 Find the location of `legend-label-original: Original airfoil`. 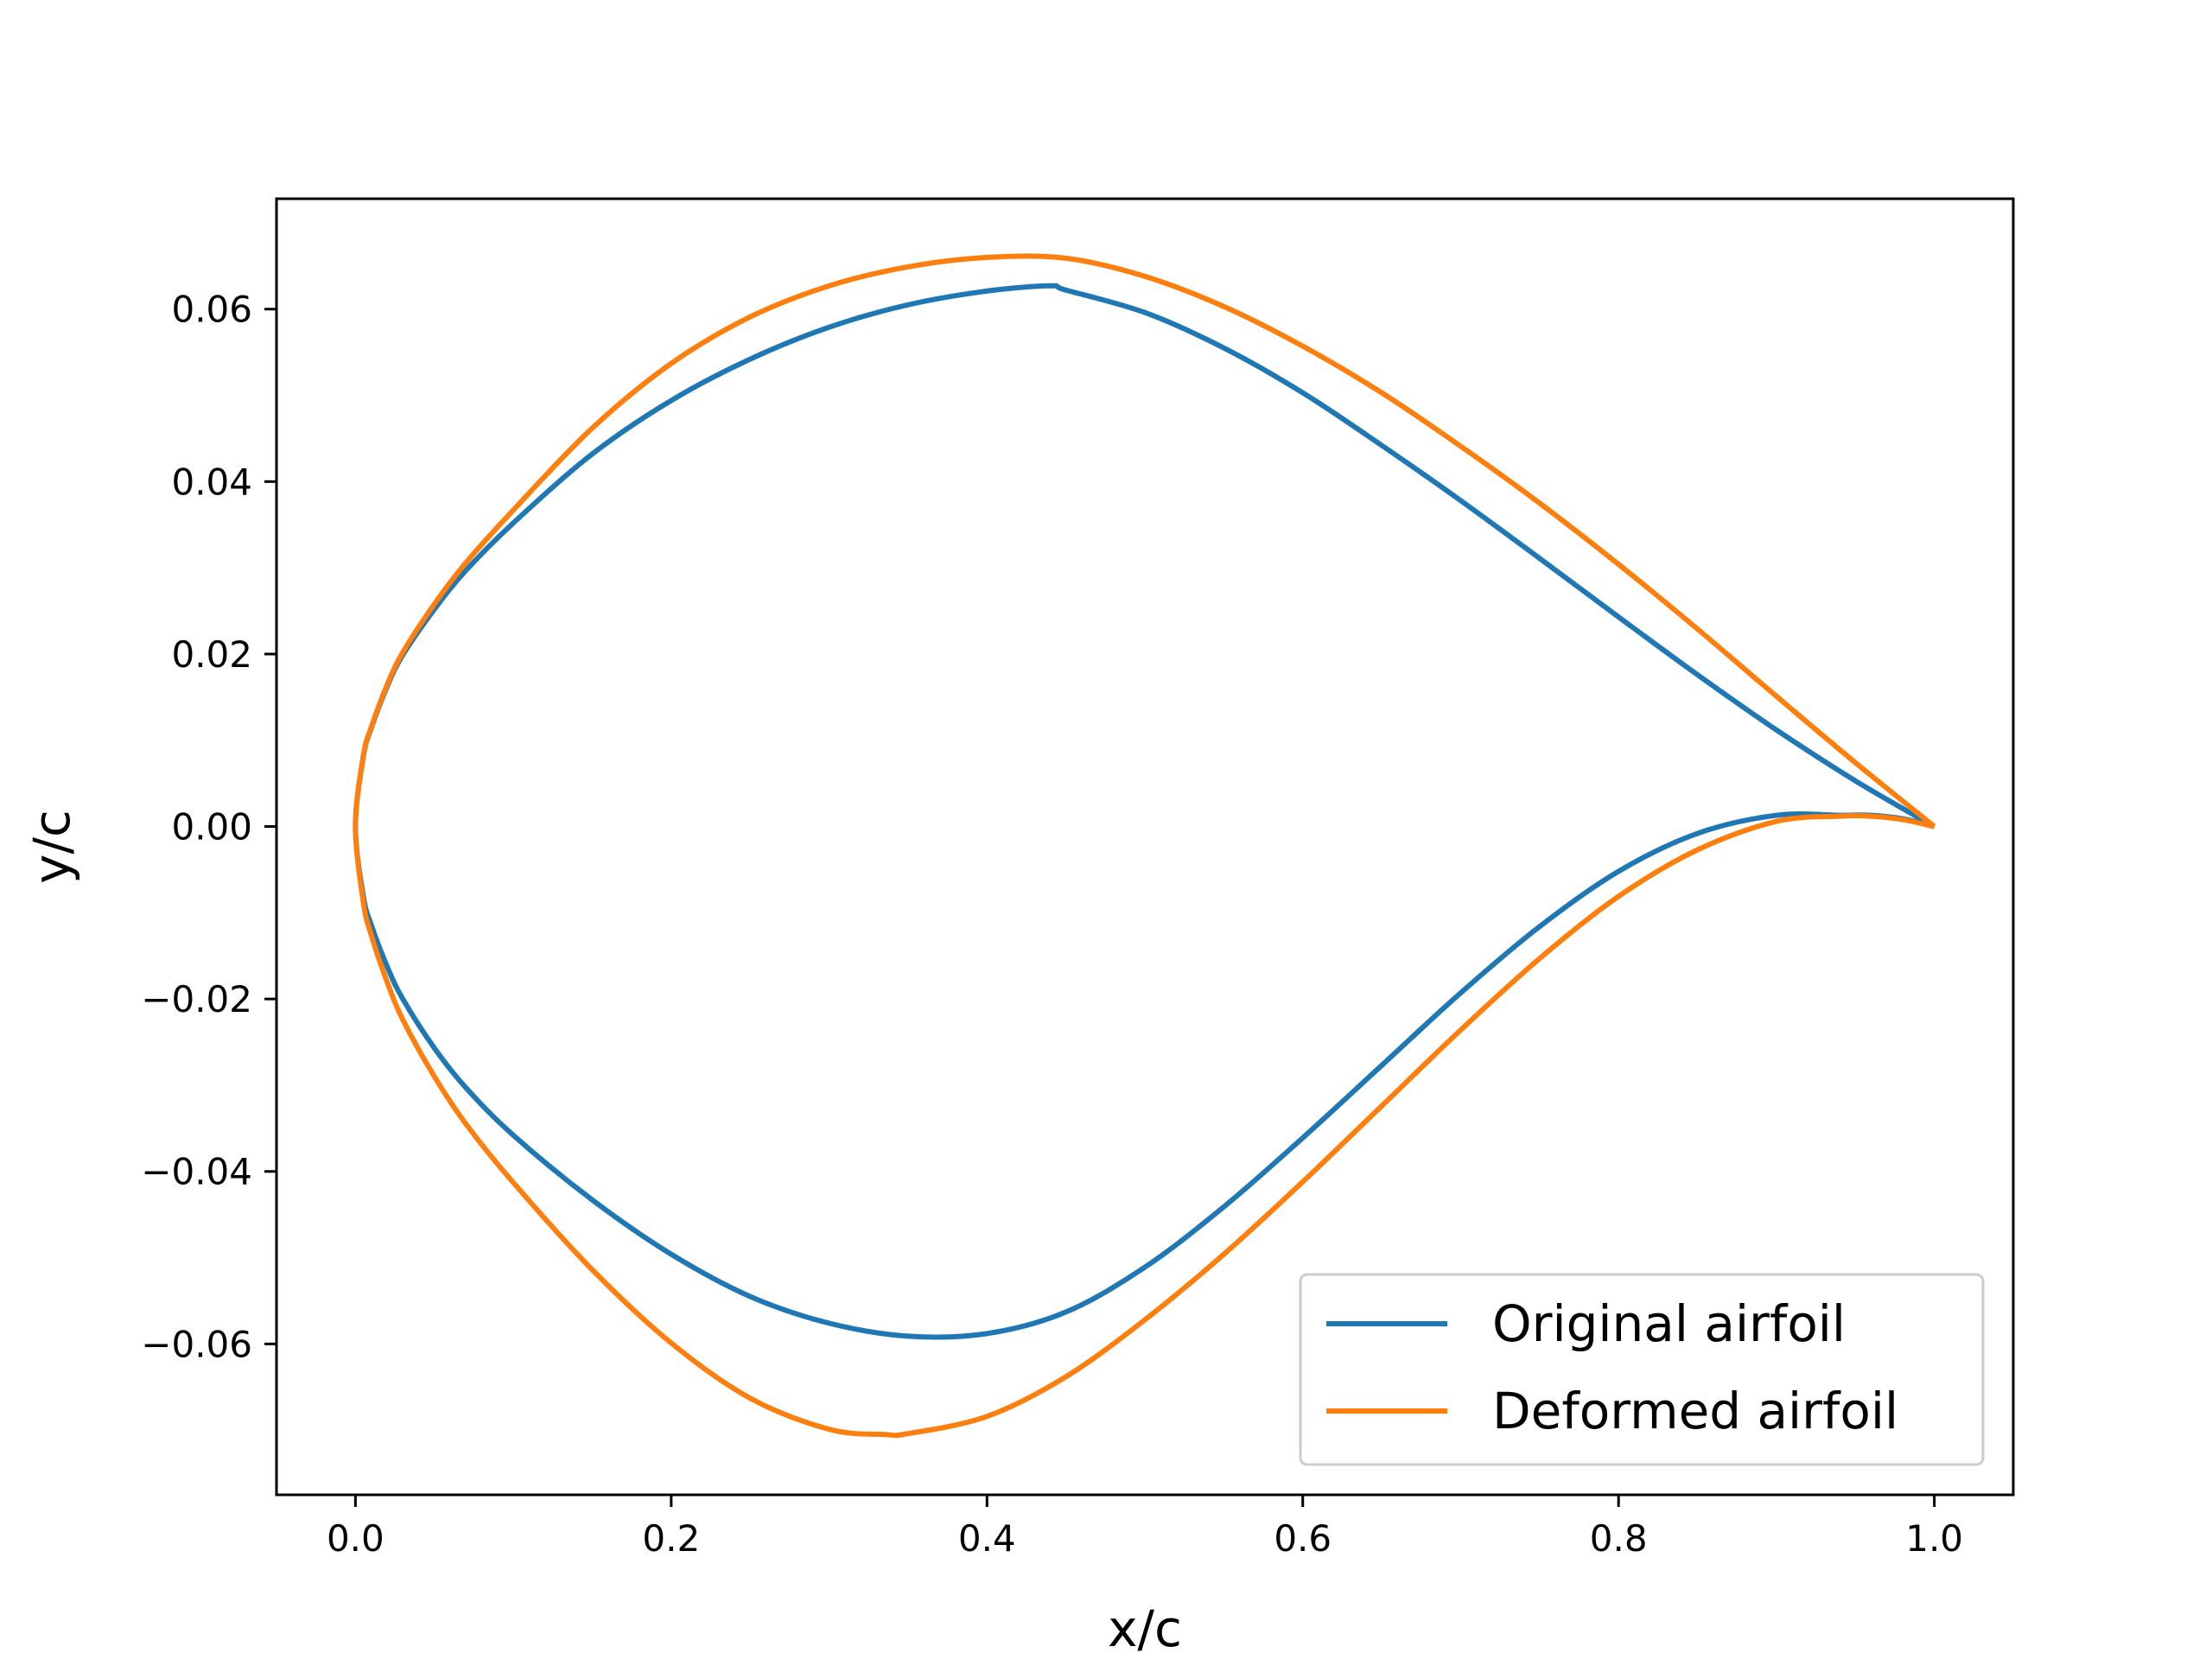

legend-label-original: Original airfoil is located at coordinates (1669, 1323).